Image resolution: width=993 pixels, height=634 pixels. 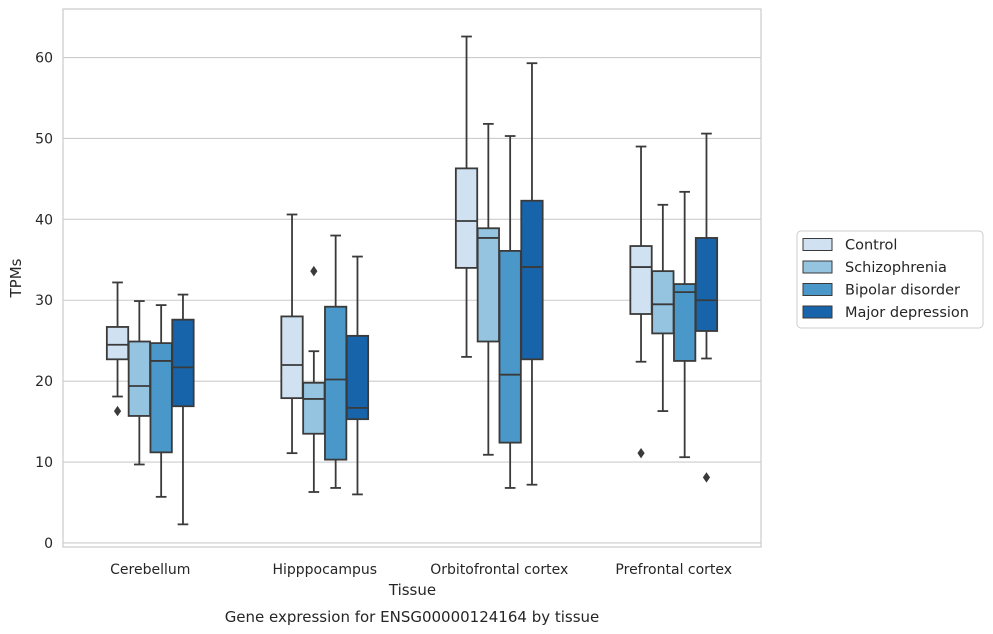 What do you see at coordinates (16, 278) in the screenshot?
I see `y-axis-label: TPMs` at bounding box center [16, 278].